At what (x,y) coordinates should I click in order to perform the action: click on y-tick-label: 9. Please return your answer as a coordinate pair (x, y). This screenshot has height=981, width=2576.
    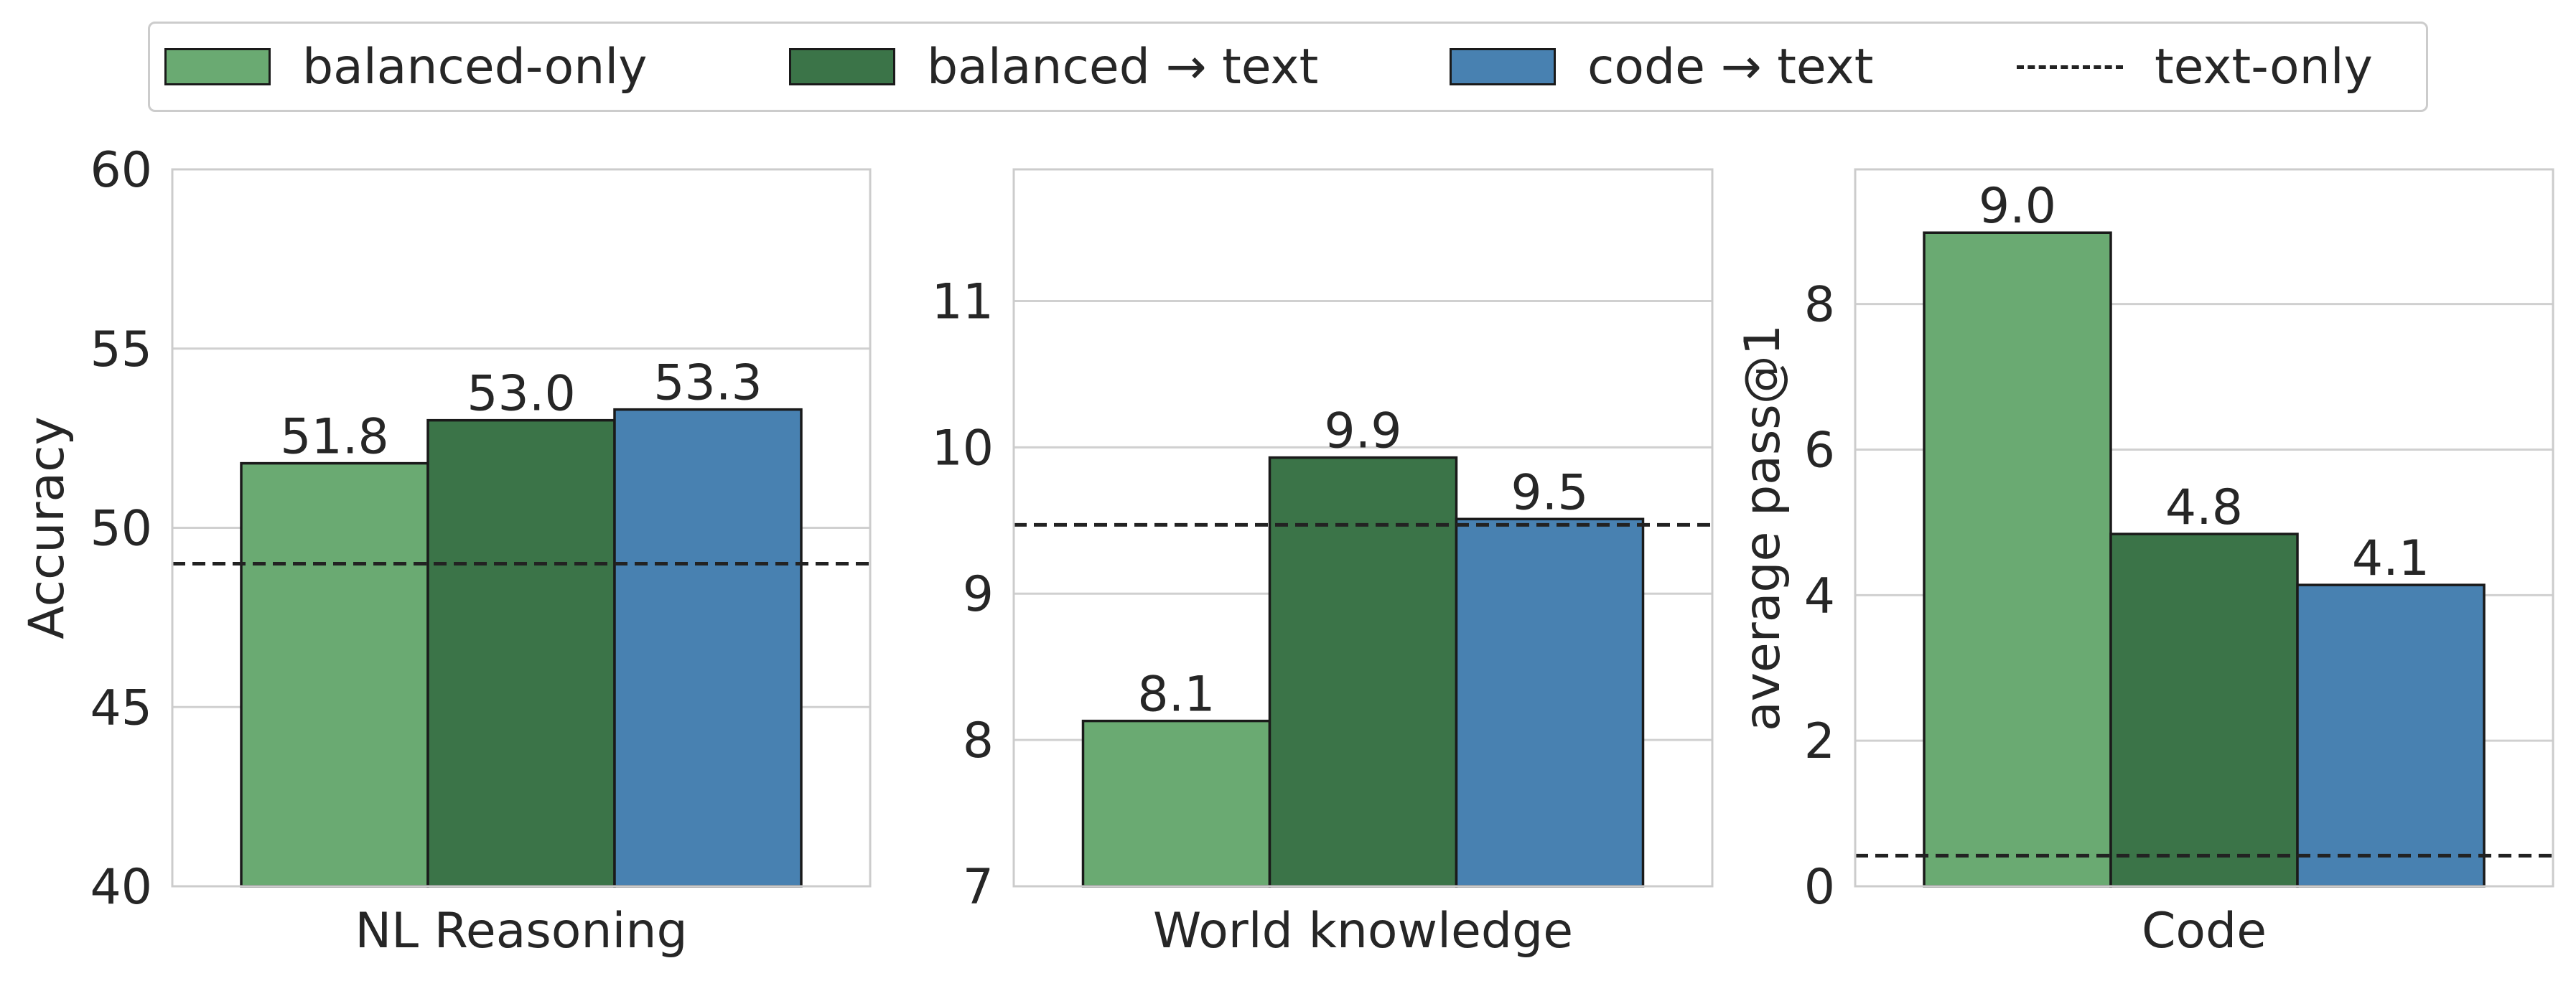
    Looking at the image, I should click on (978, 594).